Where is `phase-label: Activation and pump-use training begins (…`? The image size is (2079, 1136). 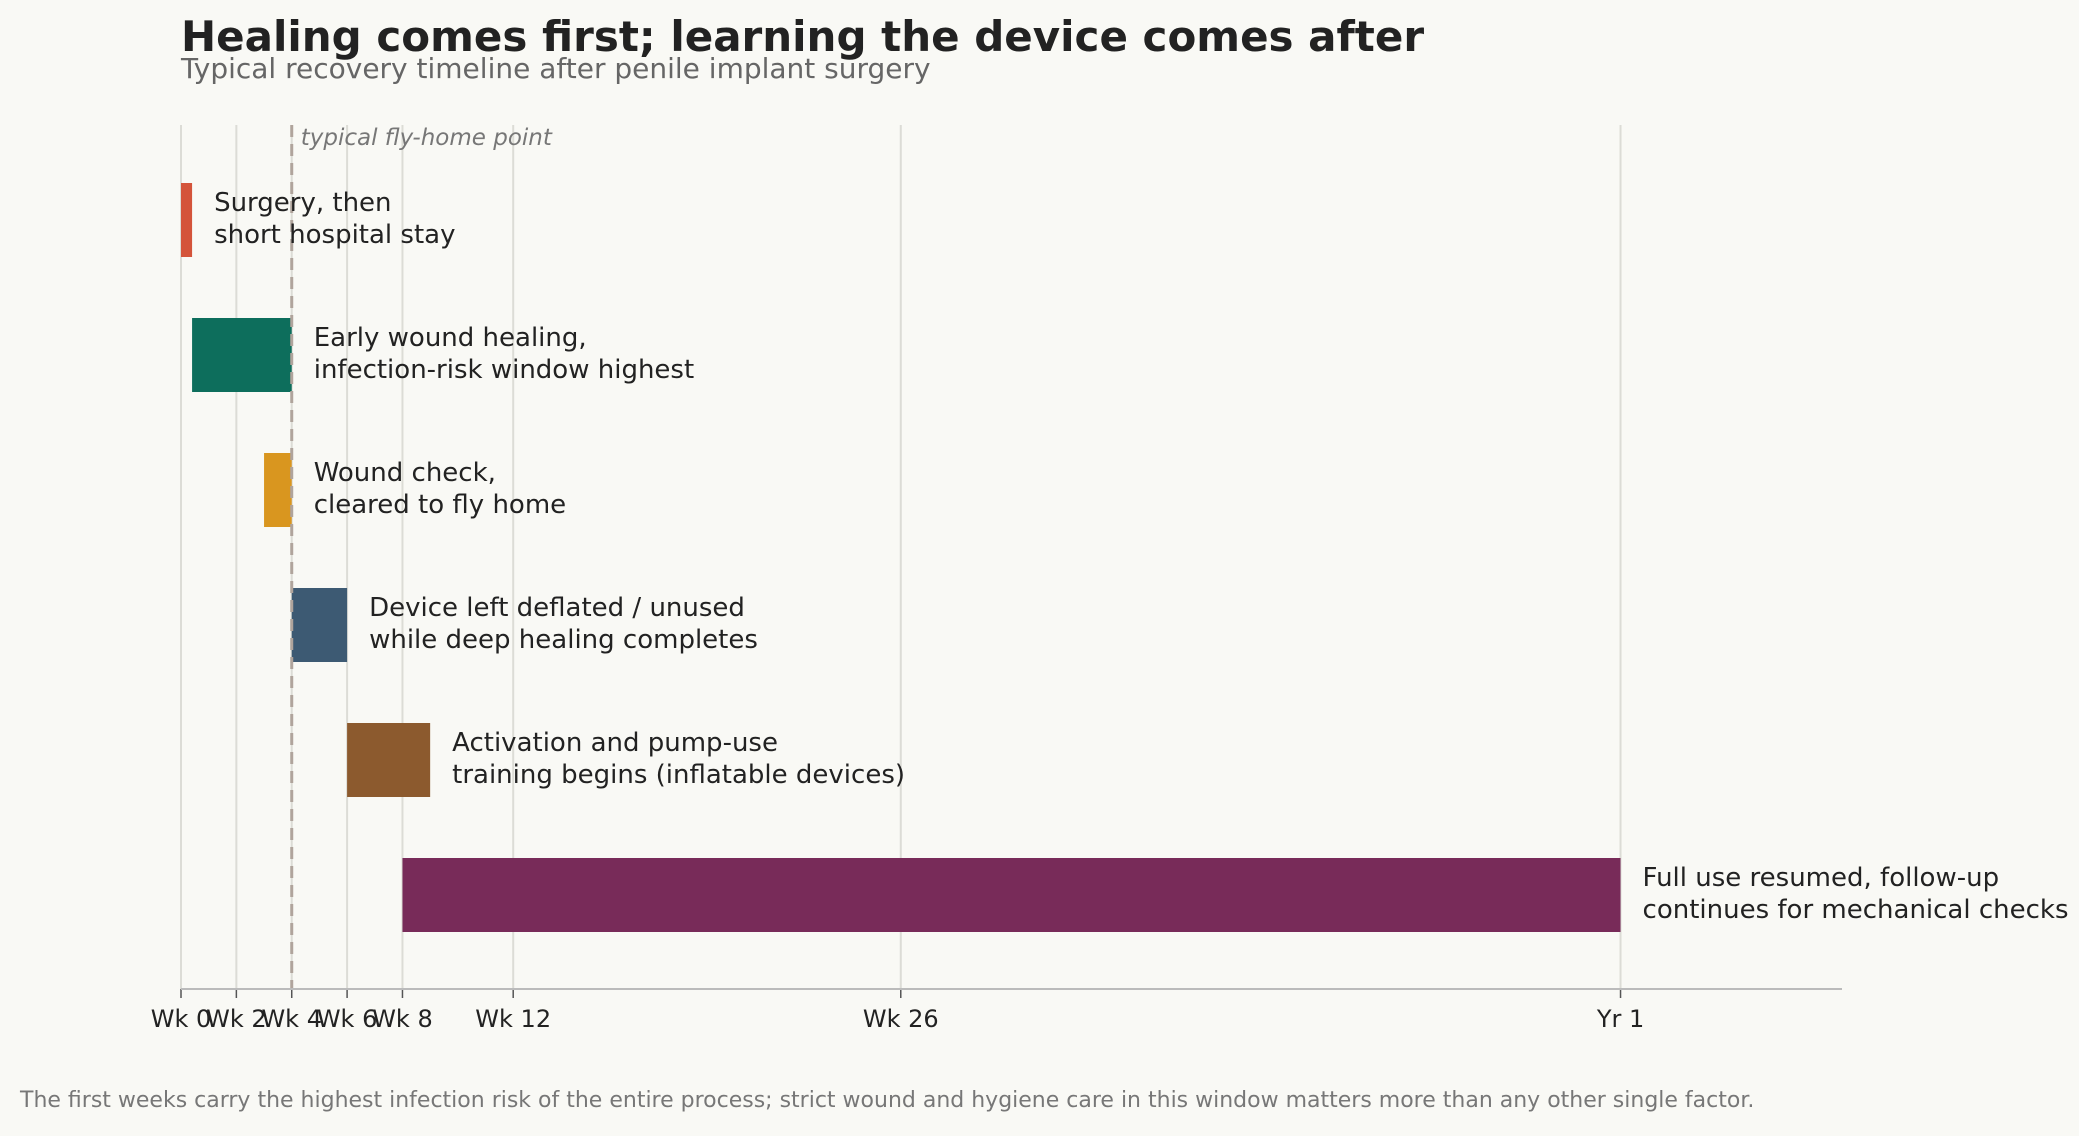 phase-label: Activation and pump-use training begins (… is located at coordinates (678, 759).